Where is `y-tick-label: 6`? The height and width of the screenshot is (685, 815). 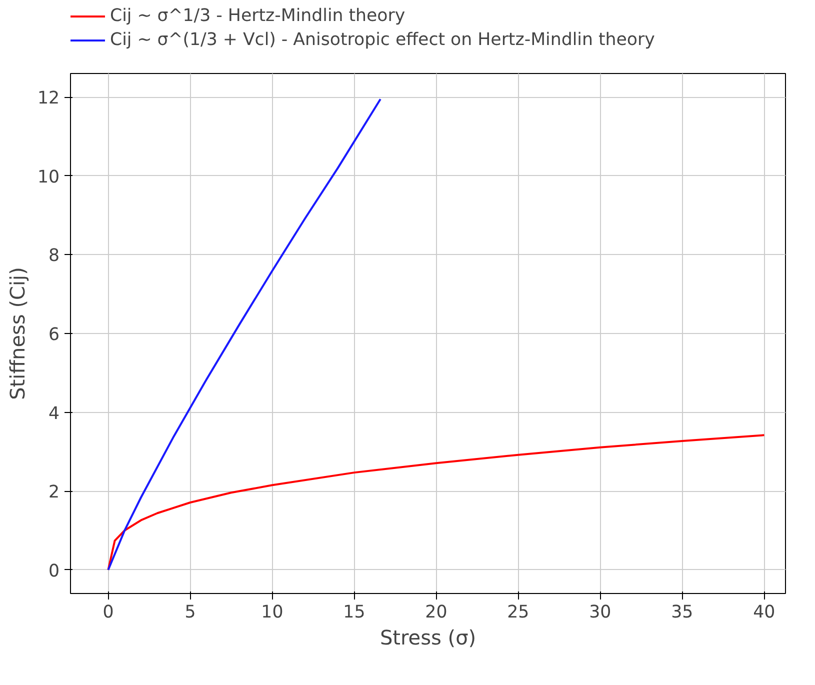 y-tick-label: 6 is located at coordinates (54, 335).